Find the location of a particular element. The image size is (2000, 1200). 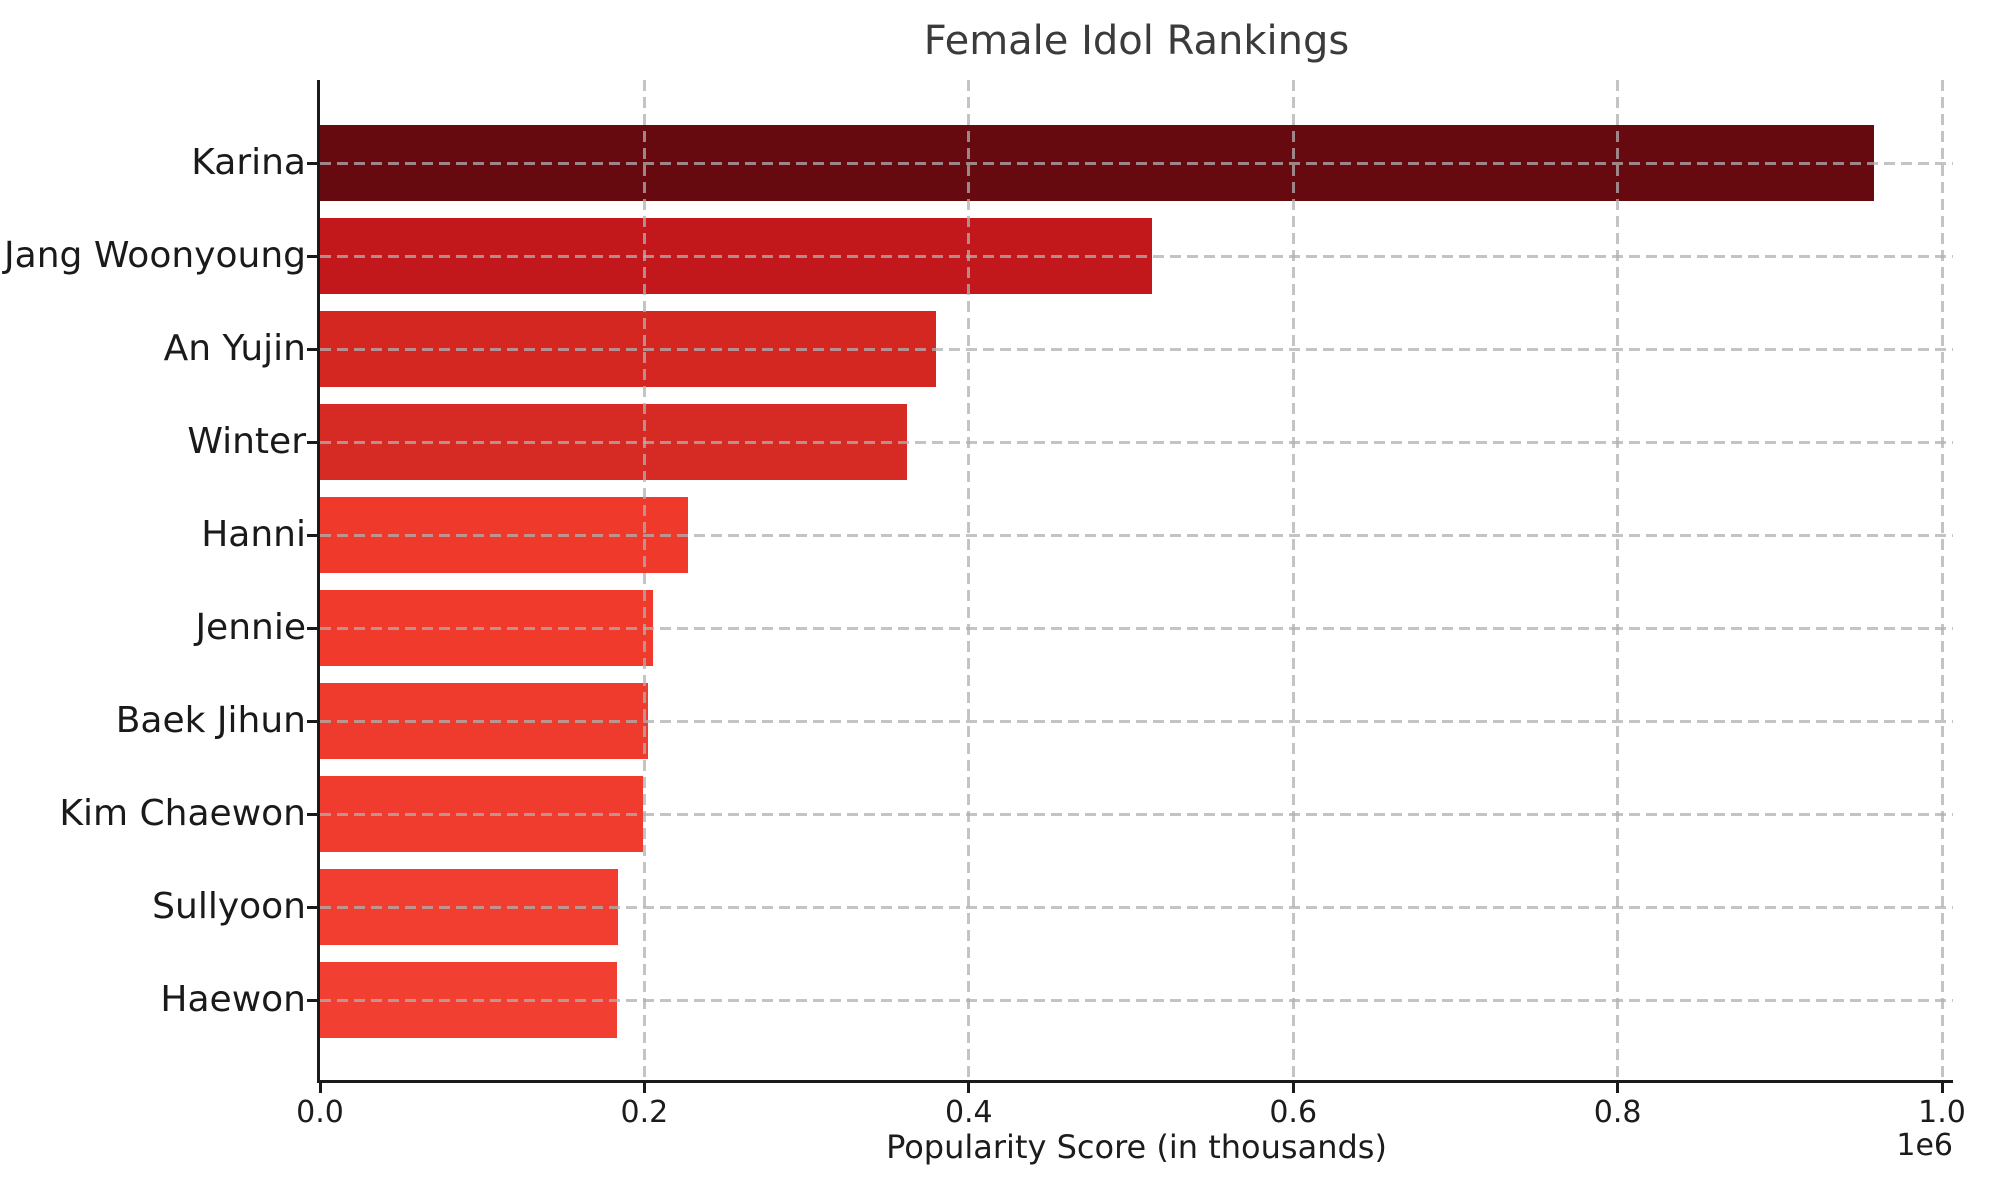

x-tick-label: 0.2 is located at coordinates (644, 1112).